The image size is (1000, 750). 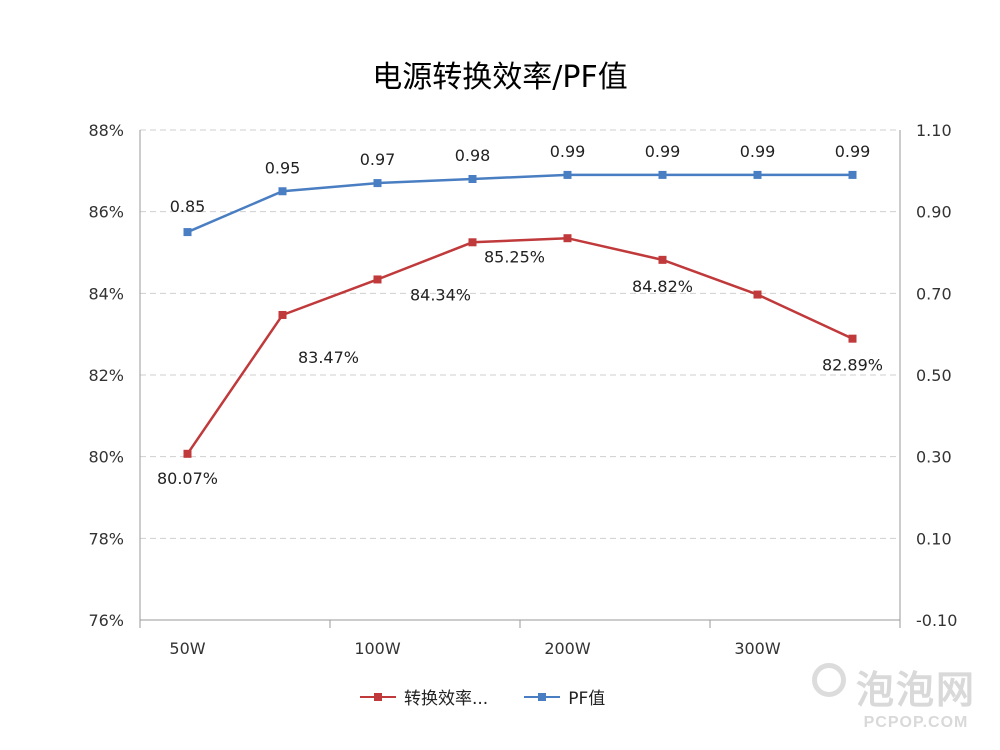 I want to click on y-right-tick-label: 0.30, so click(x=934, y=457).